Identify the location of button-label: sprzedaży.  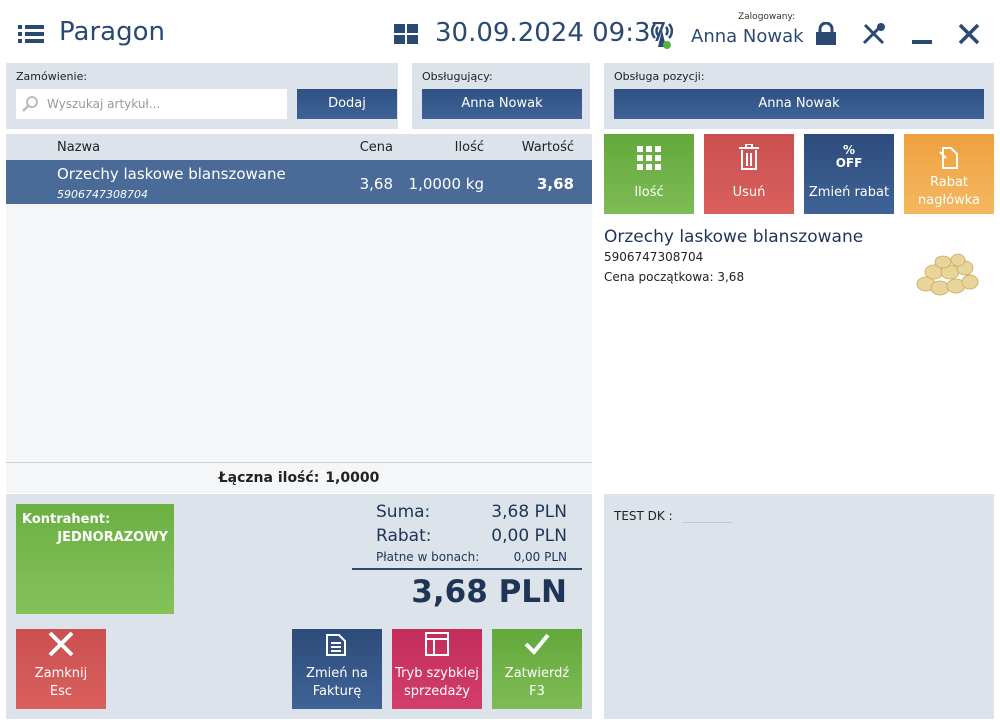
(437, 691).